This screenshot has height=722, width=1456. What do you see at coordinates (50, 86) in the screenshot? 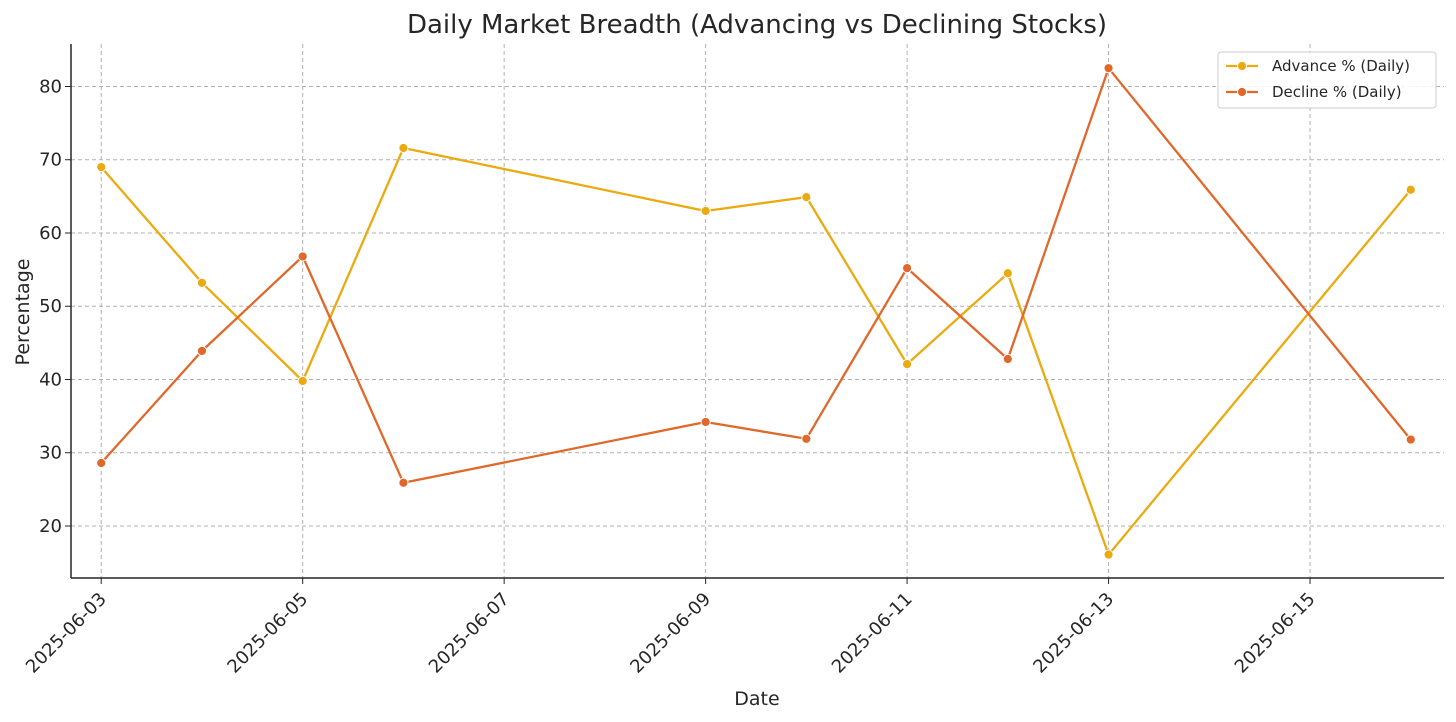
I see `y-tick-label: 80` at bounding box center [50, 86].